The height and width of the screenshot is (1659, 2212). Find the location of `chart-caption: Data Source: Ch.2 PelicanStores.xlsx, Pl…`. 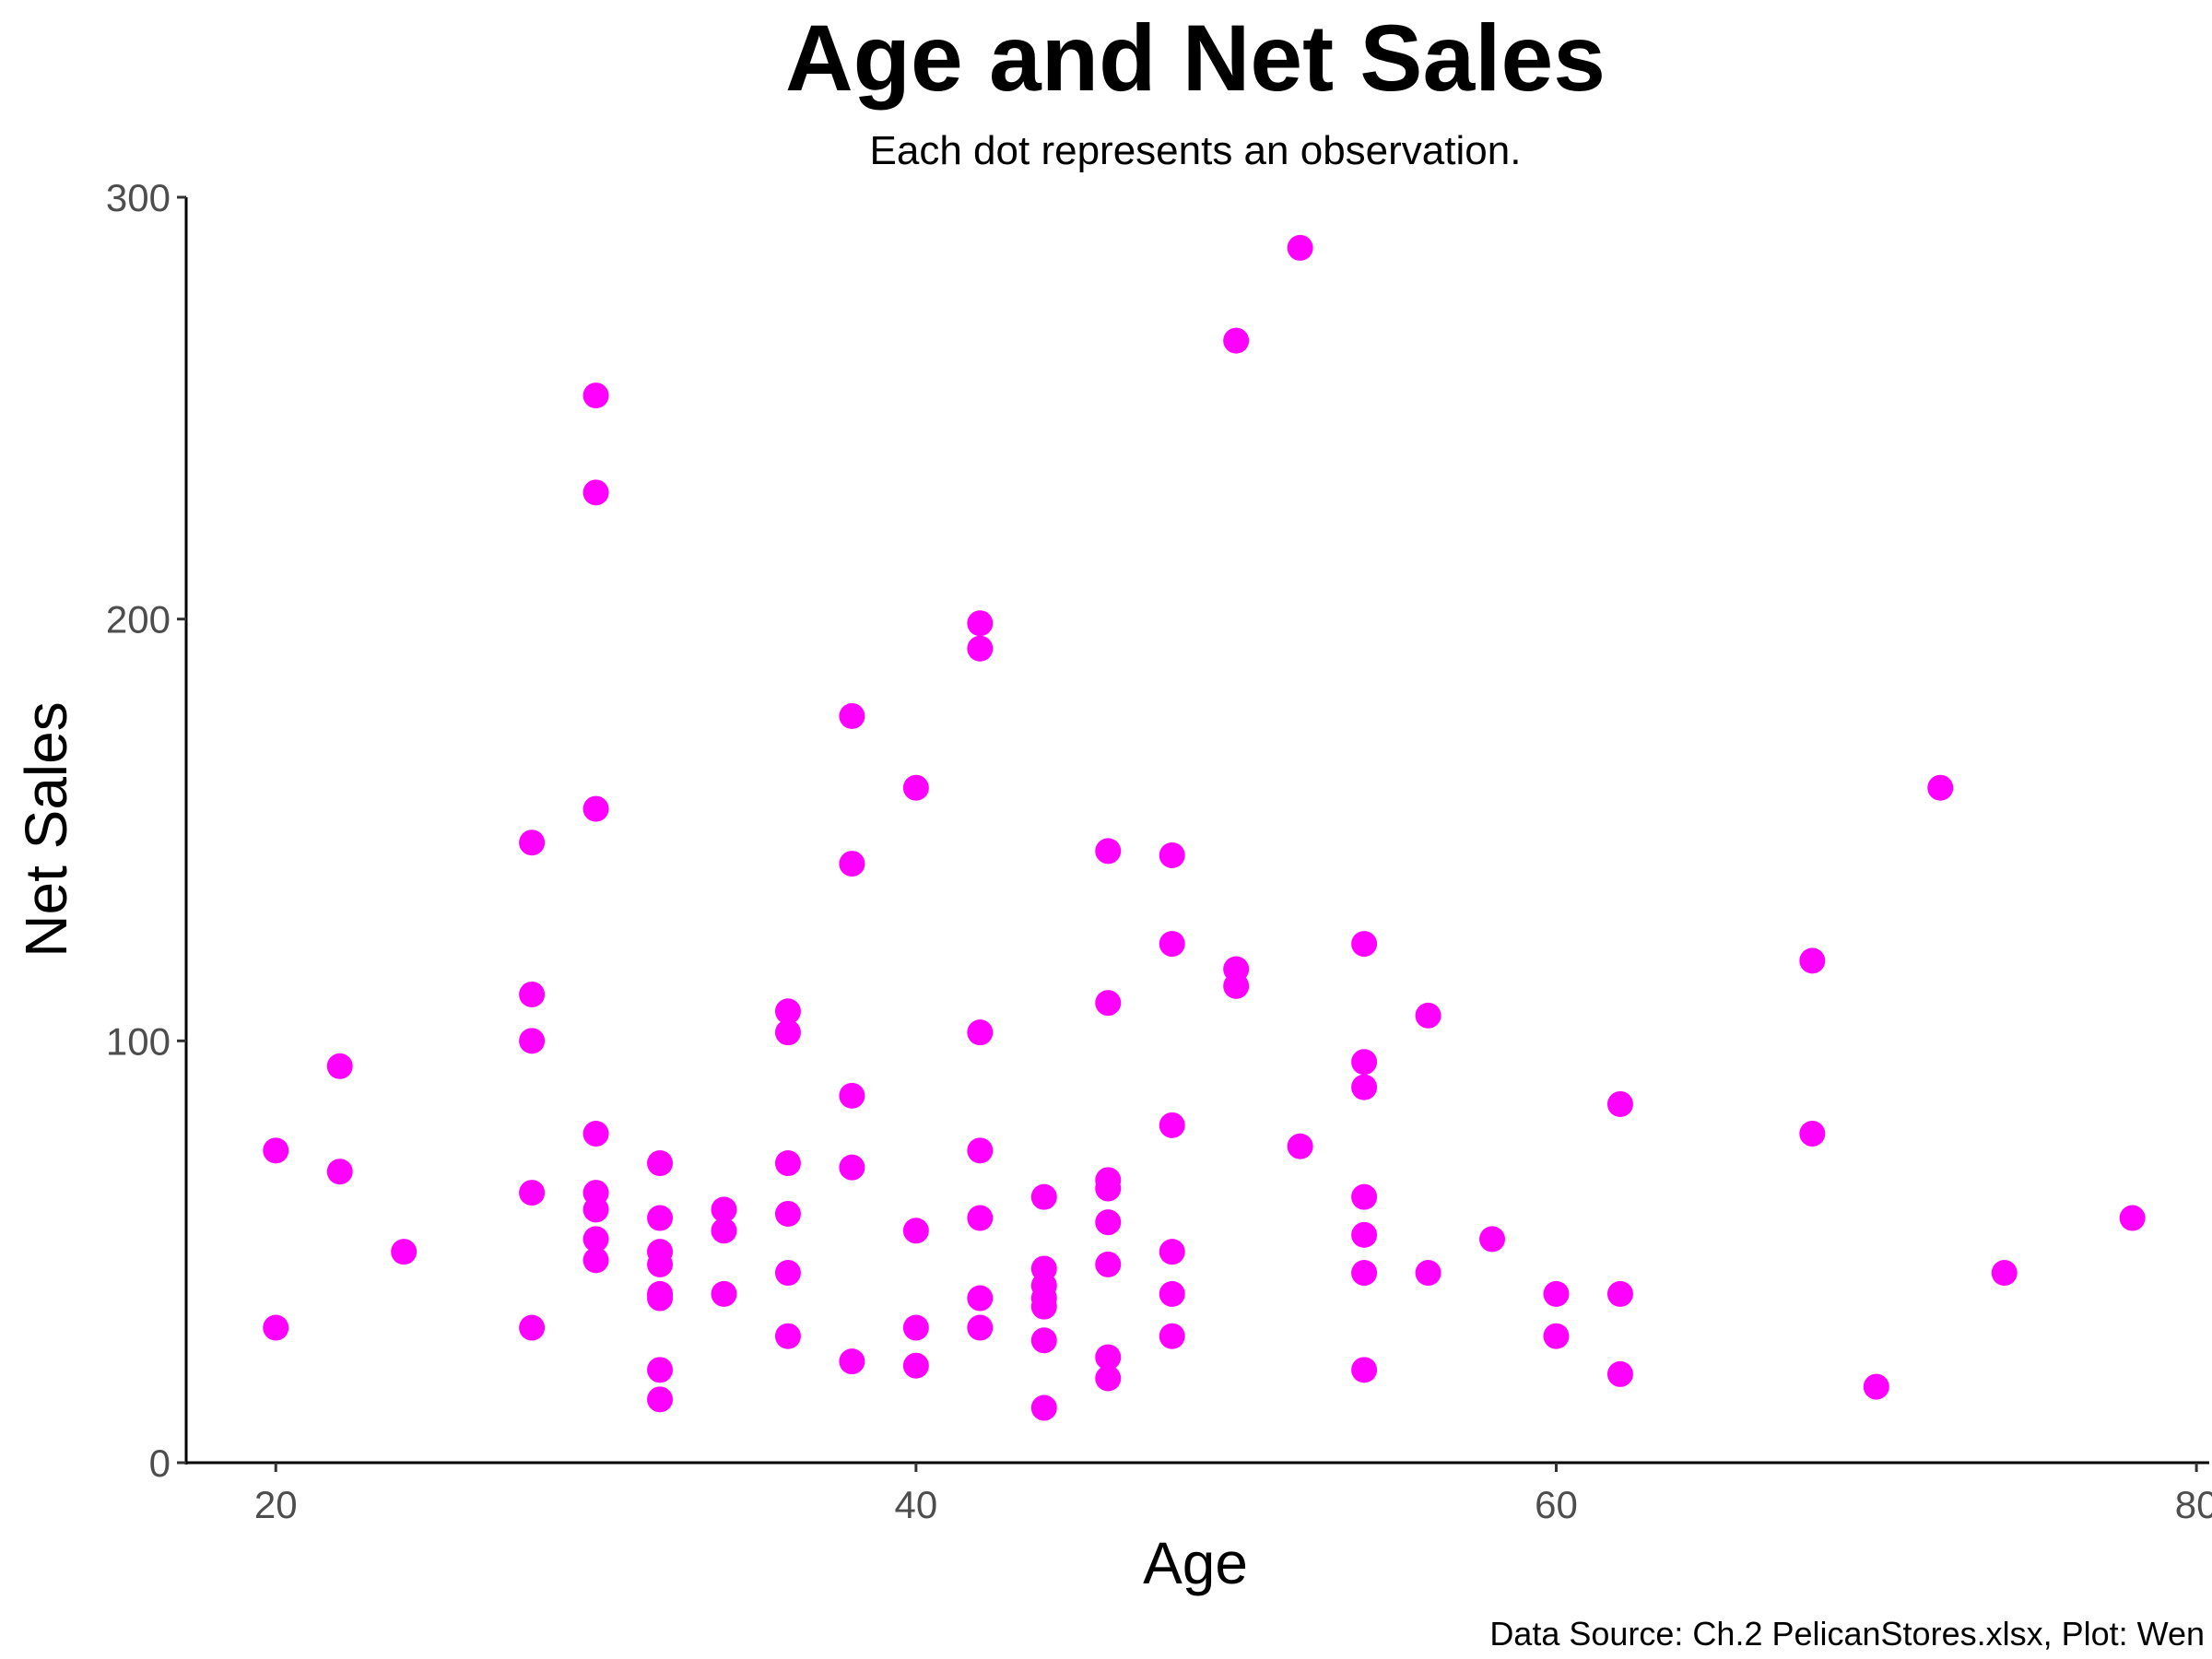

chart-caption: Data Source: Ch.2 PelicanStores.xlsx, Pl… is located at coordinates (1847, 1634).